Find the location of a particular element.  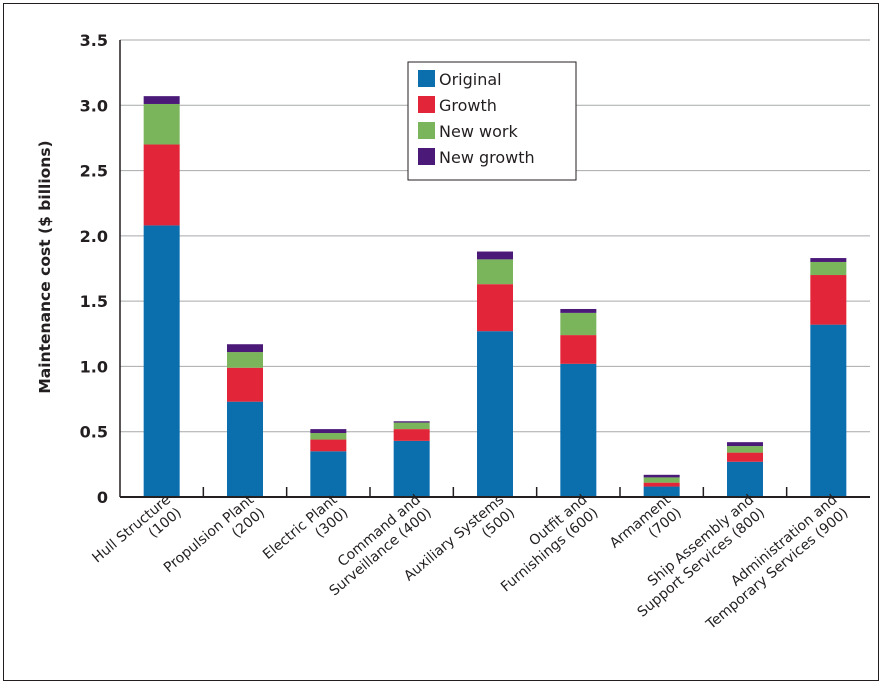

legend-label: Growth is located at coordinates (468, 105).